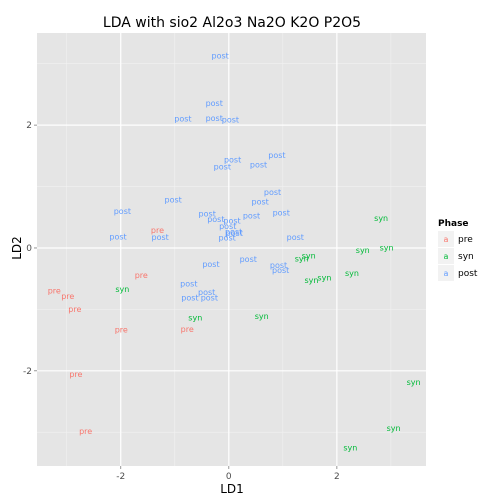 This screenshot has height=504, width=504. Describe the element at coordinates (229, 477) in the screenshot. I see `x-tick-label: 0` at that location.